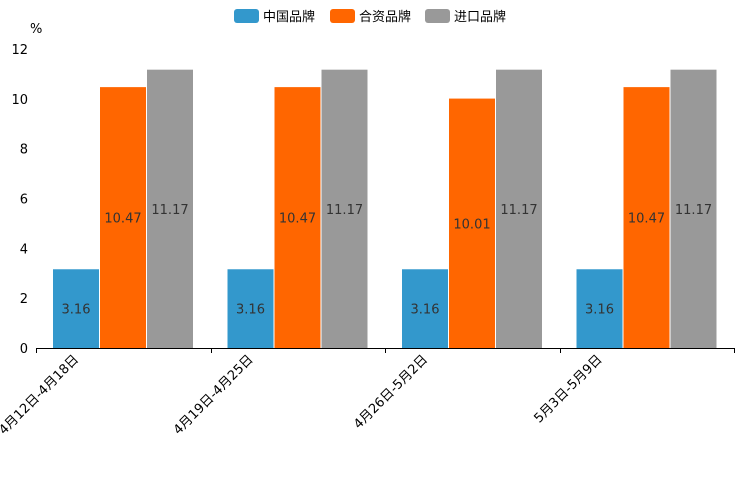  I want to click on x-tick-label: 4月12日-4月18日, so click(41, 395).